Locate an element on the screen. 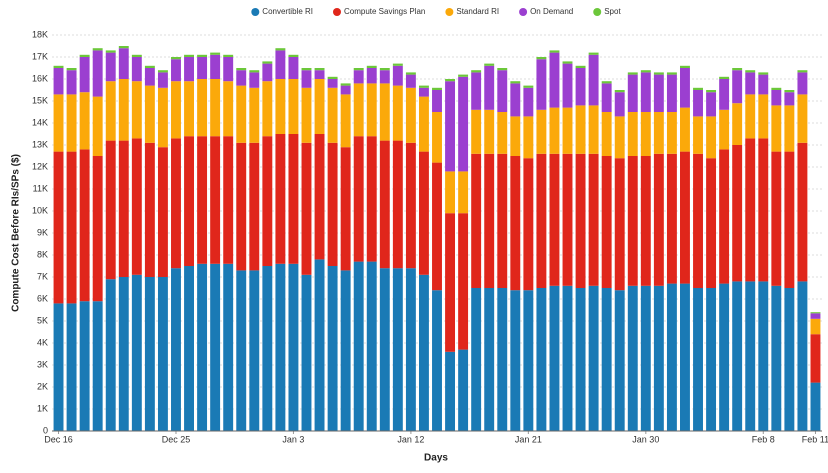 This screenshot has width=828, height=473. x-tick-label: Dec 25 is located at coordinates (176, 439).